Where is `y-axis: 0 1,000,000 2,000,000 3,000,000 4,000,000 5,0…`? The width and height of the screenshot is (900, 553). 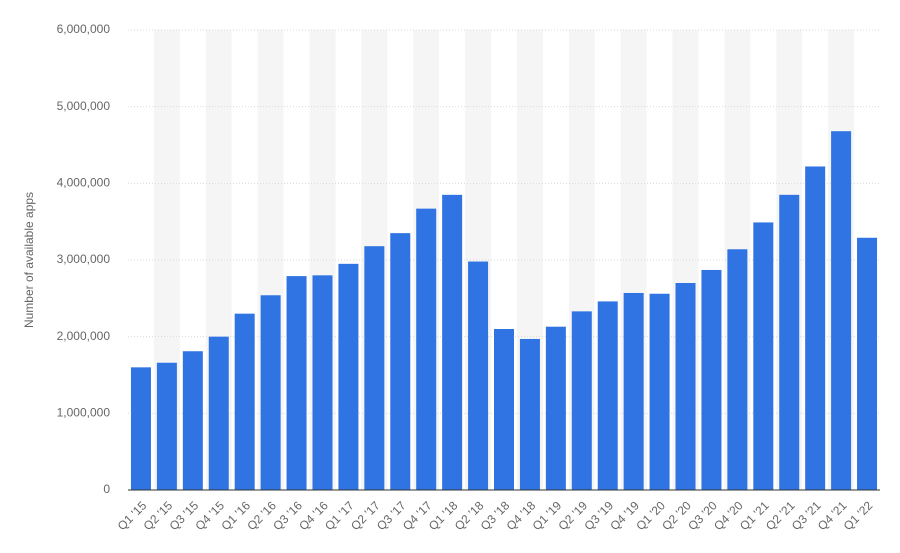
y-axis: 0 1,000,000 2,000,000 3,000,000 4,000,000 5,0… is located at coordinates (84, 259).